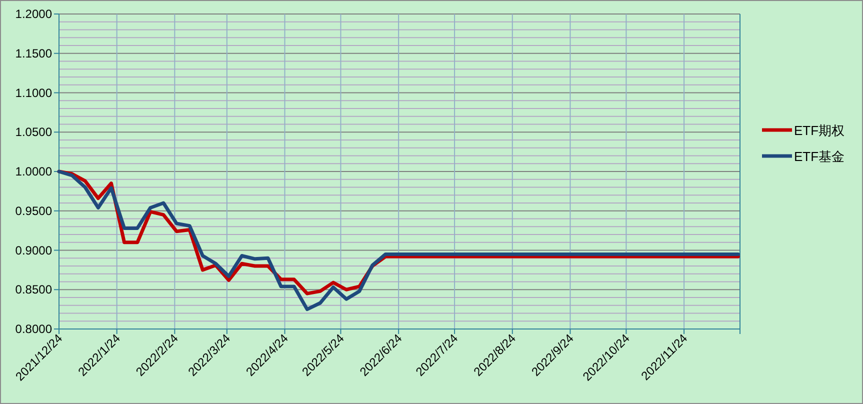  I want to click on ytick: 1.0000, so click(33, 171).